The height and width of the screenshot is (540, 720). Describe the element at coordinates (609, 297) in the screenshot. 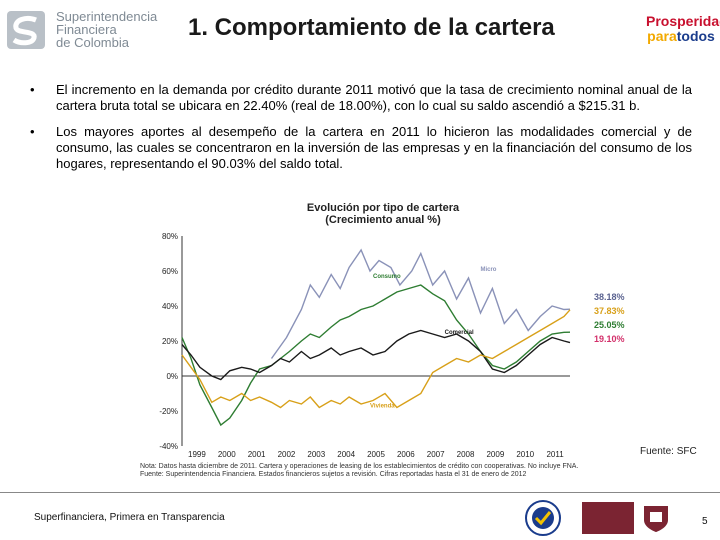

I see `end-value-label-micro: 38.18%` at that location.